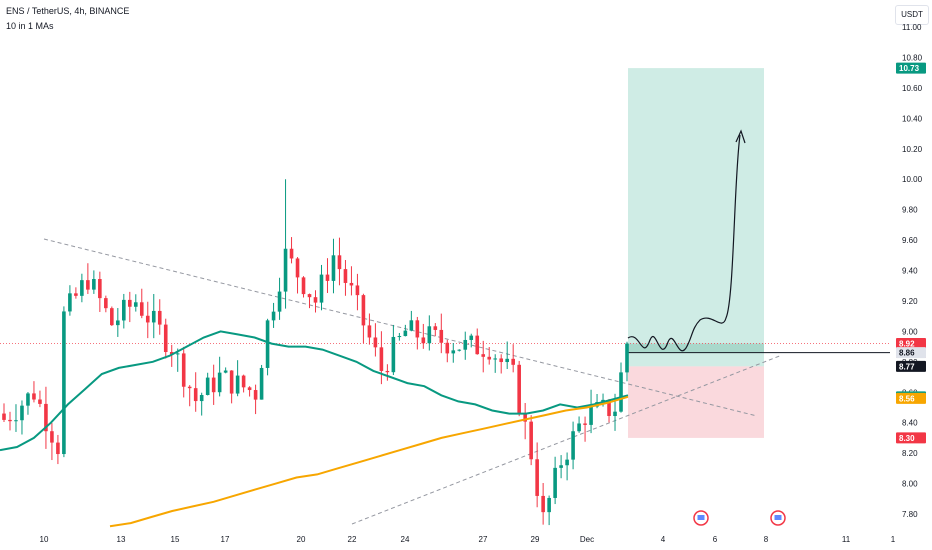 This screenshot has width=932, height=550. What do you see at coordinates (910, 271) in the screenshot?
I see `y-tick-label: 9.40` at bounding box center [910, 271].